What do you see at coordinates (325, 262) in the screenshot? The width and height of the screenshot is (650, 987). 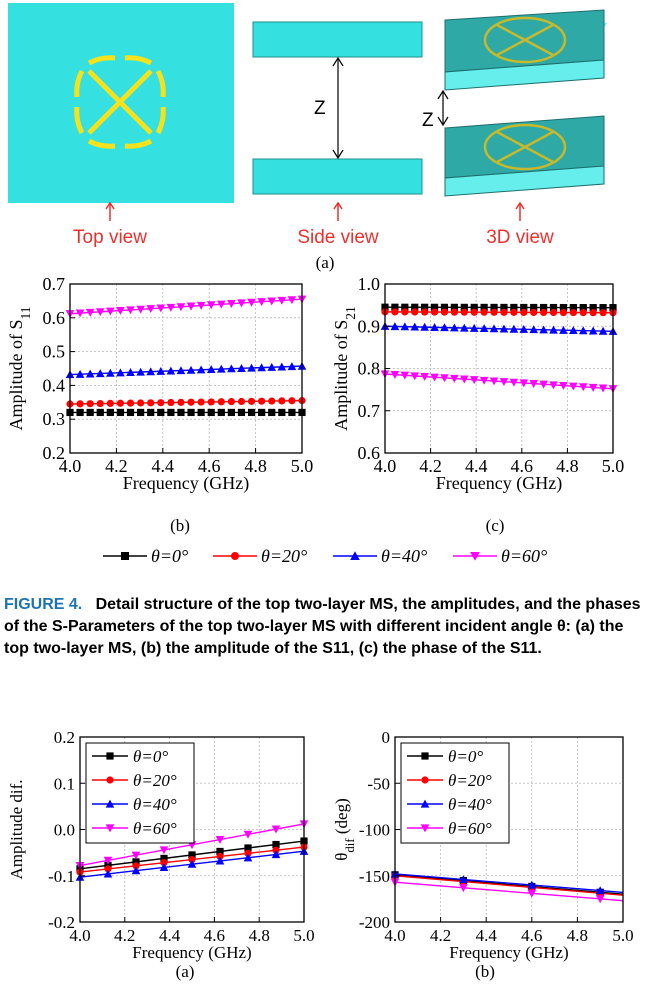 I see `figure-a-sublabel: (a)` at bounding box center [325, 262].